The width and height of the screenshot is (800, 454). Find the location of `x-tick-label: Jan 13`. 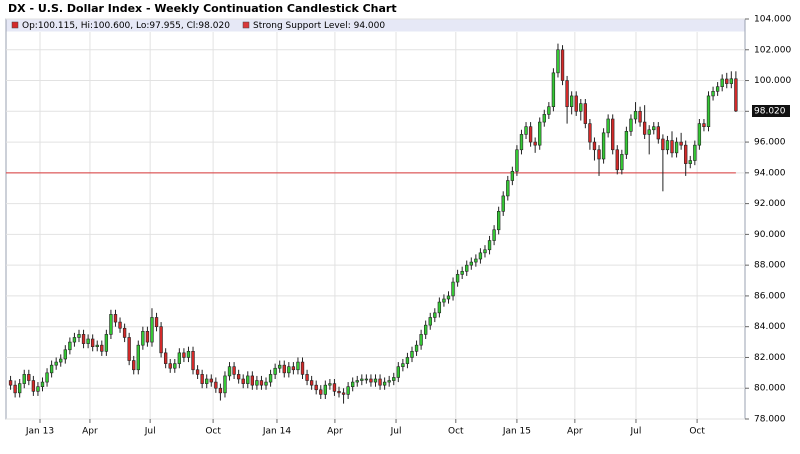

x-tick-label: Jan 13 is located at coordinates (39, 432).